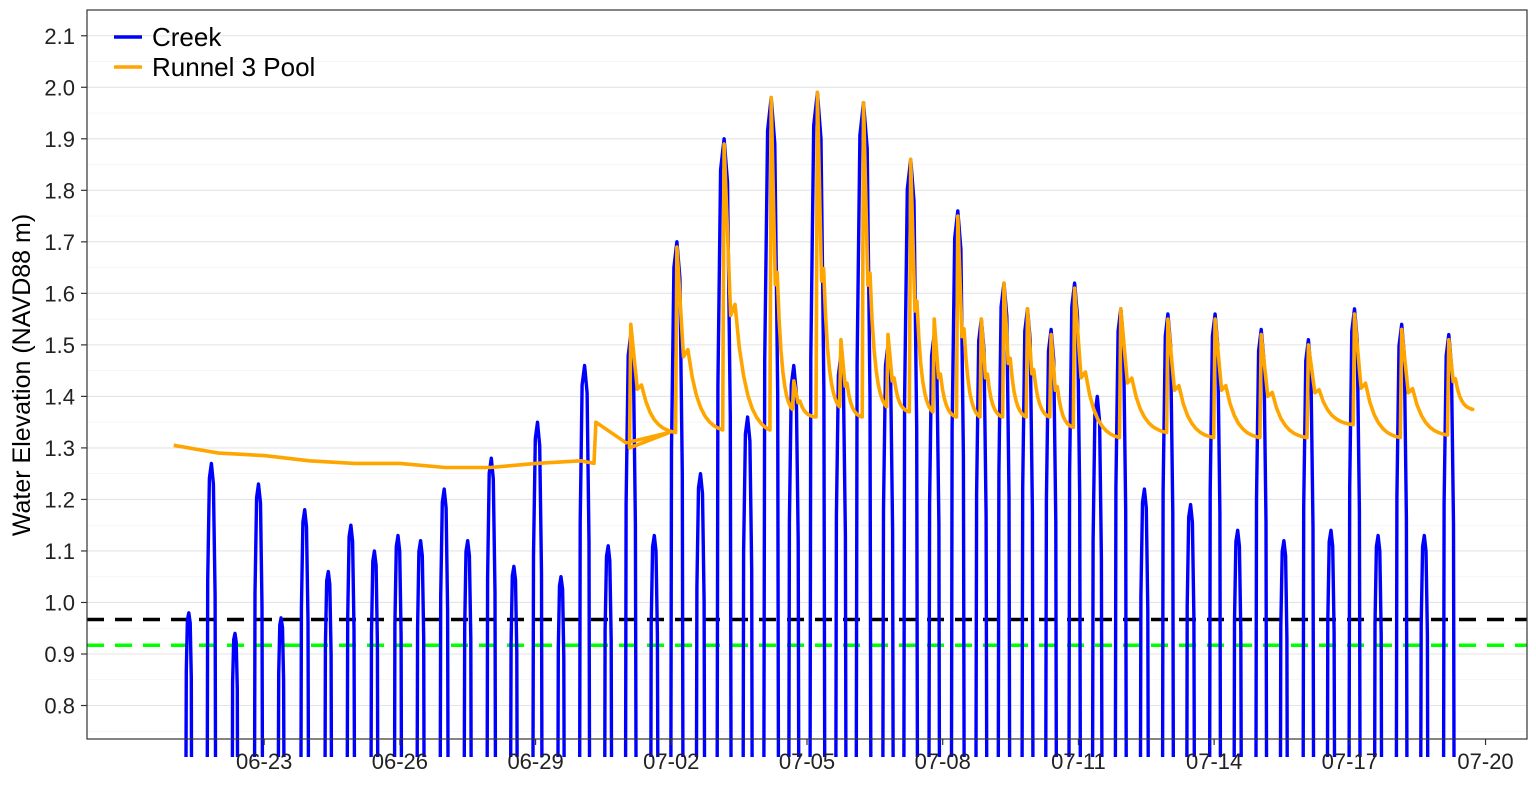 Image resolution: width=1536 pixels, height=806 pixels. I want to click on y-tick-label: 1.2, so click(59, 499).